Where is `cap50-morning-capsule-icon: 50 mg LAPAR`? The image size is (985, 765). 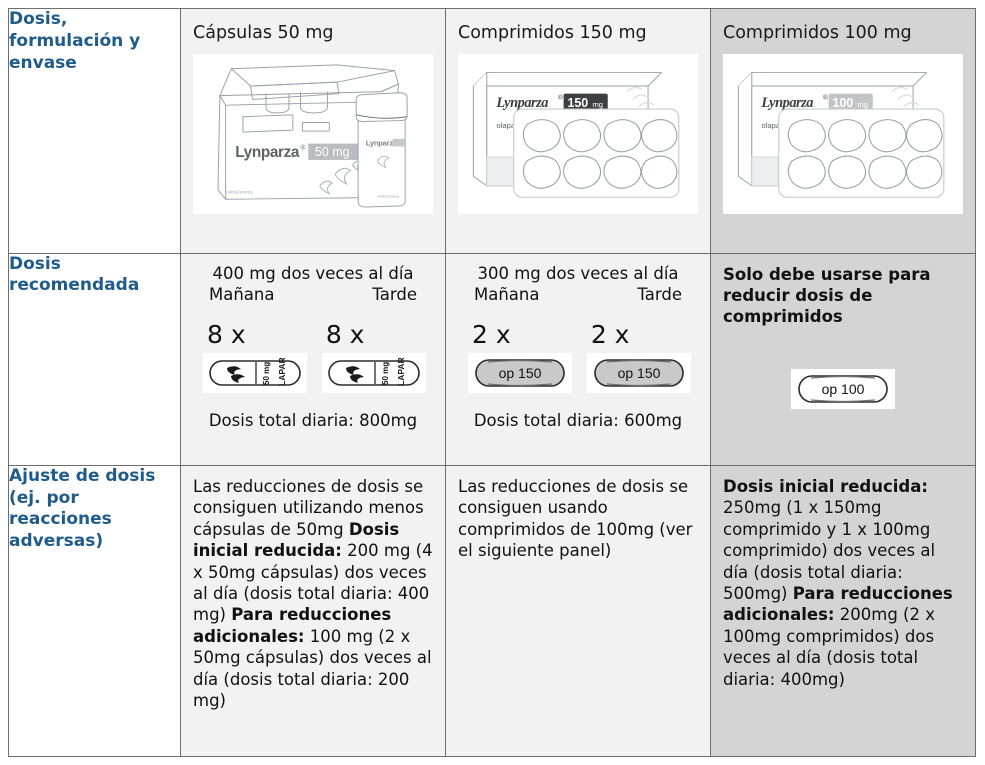
cap50-morning-capsule-icon: 50 mg LAPAR is located at coordinates (255, 373).